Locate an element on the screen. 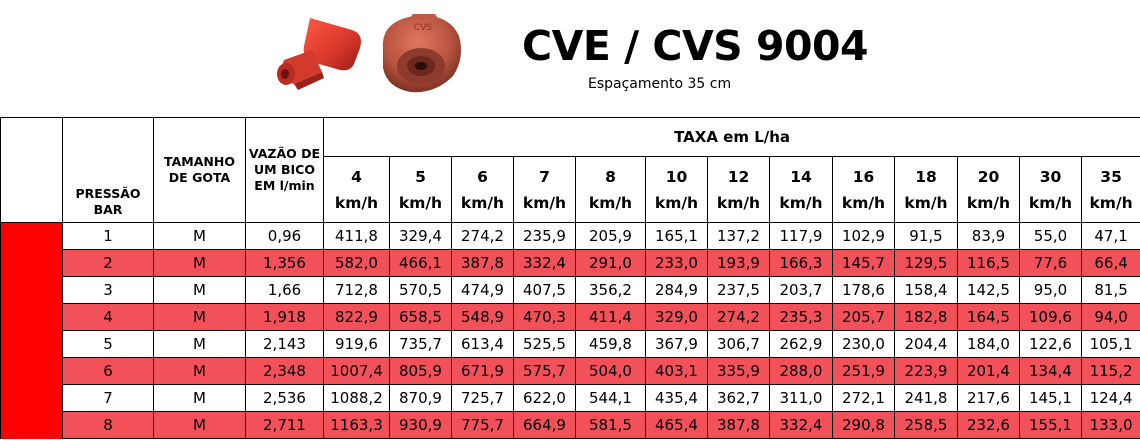  taxa-cell: 356,2 is located at coordinates (610, 290).